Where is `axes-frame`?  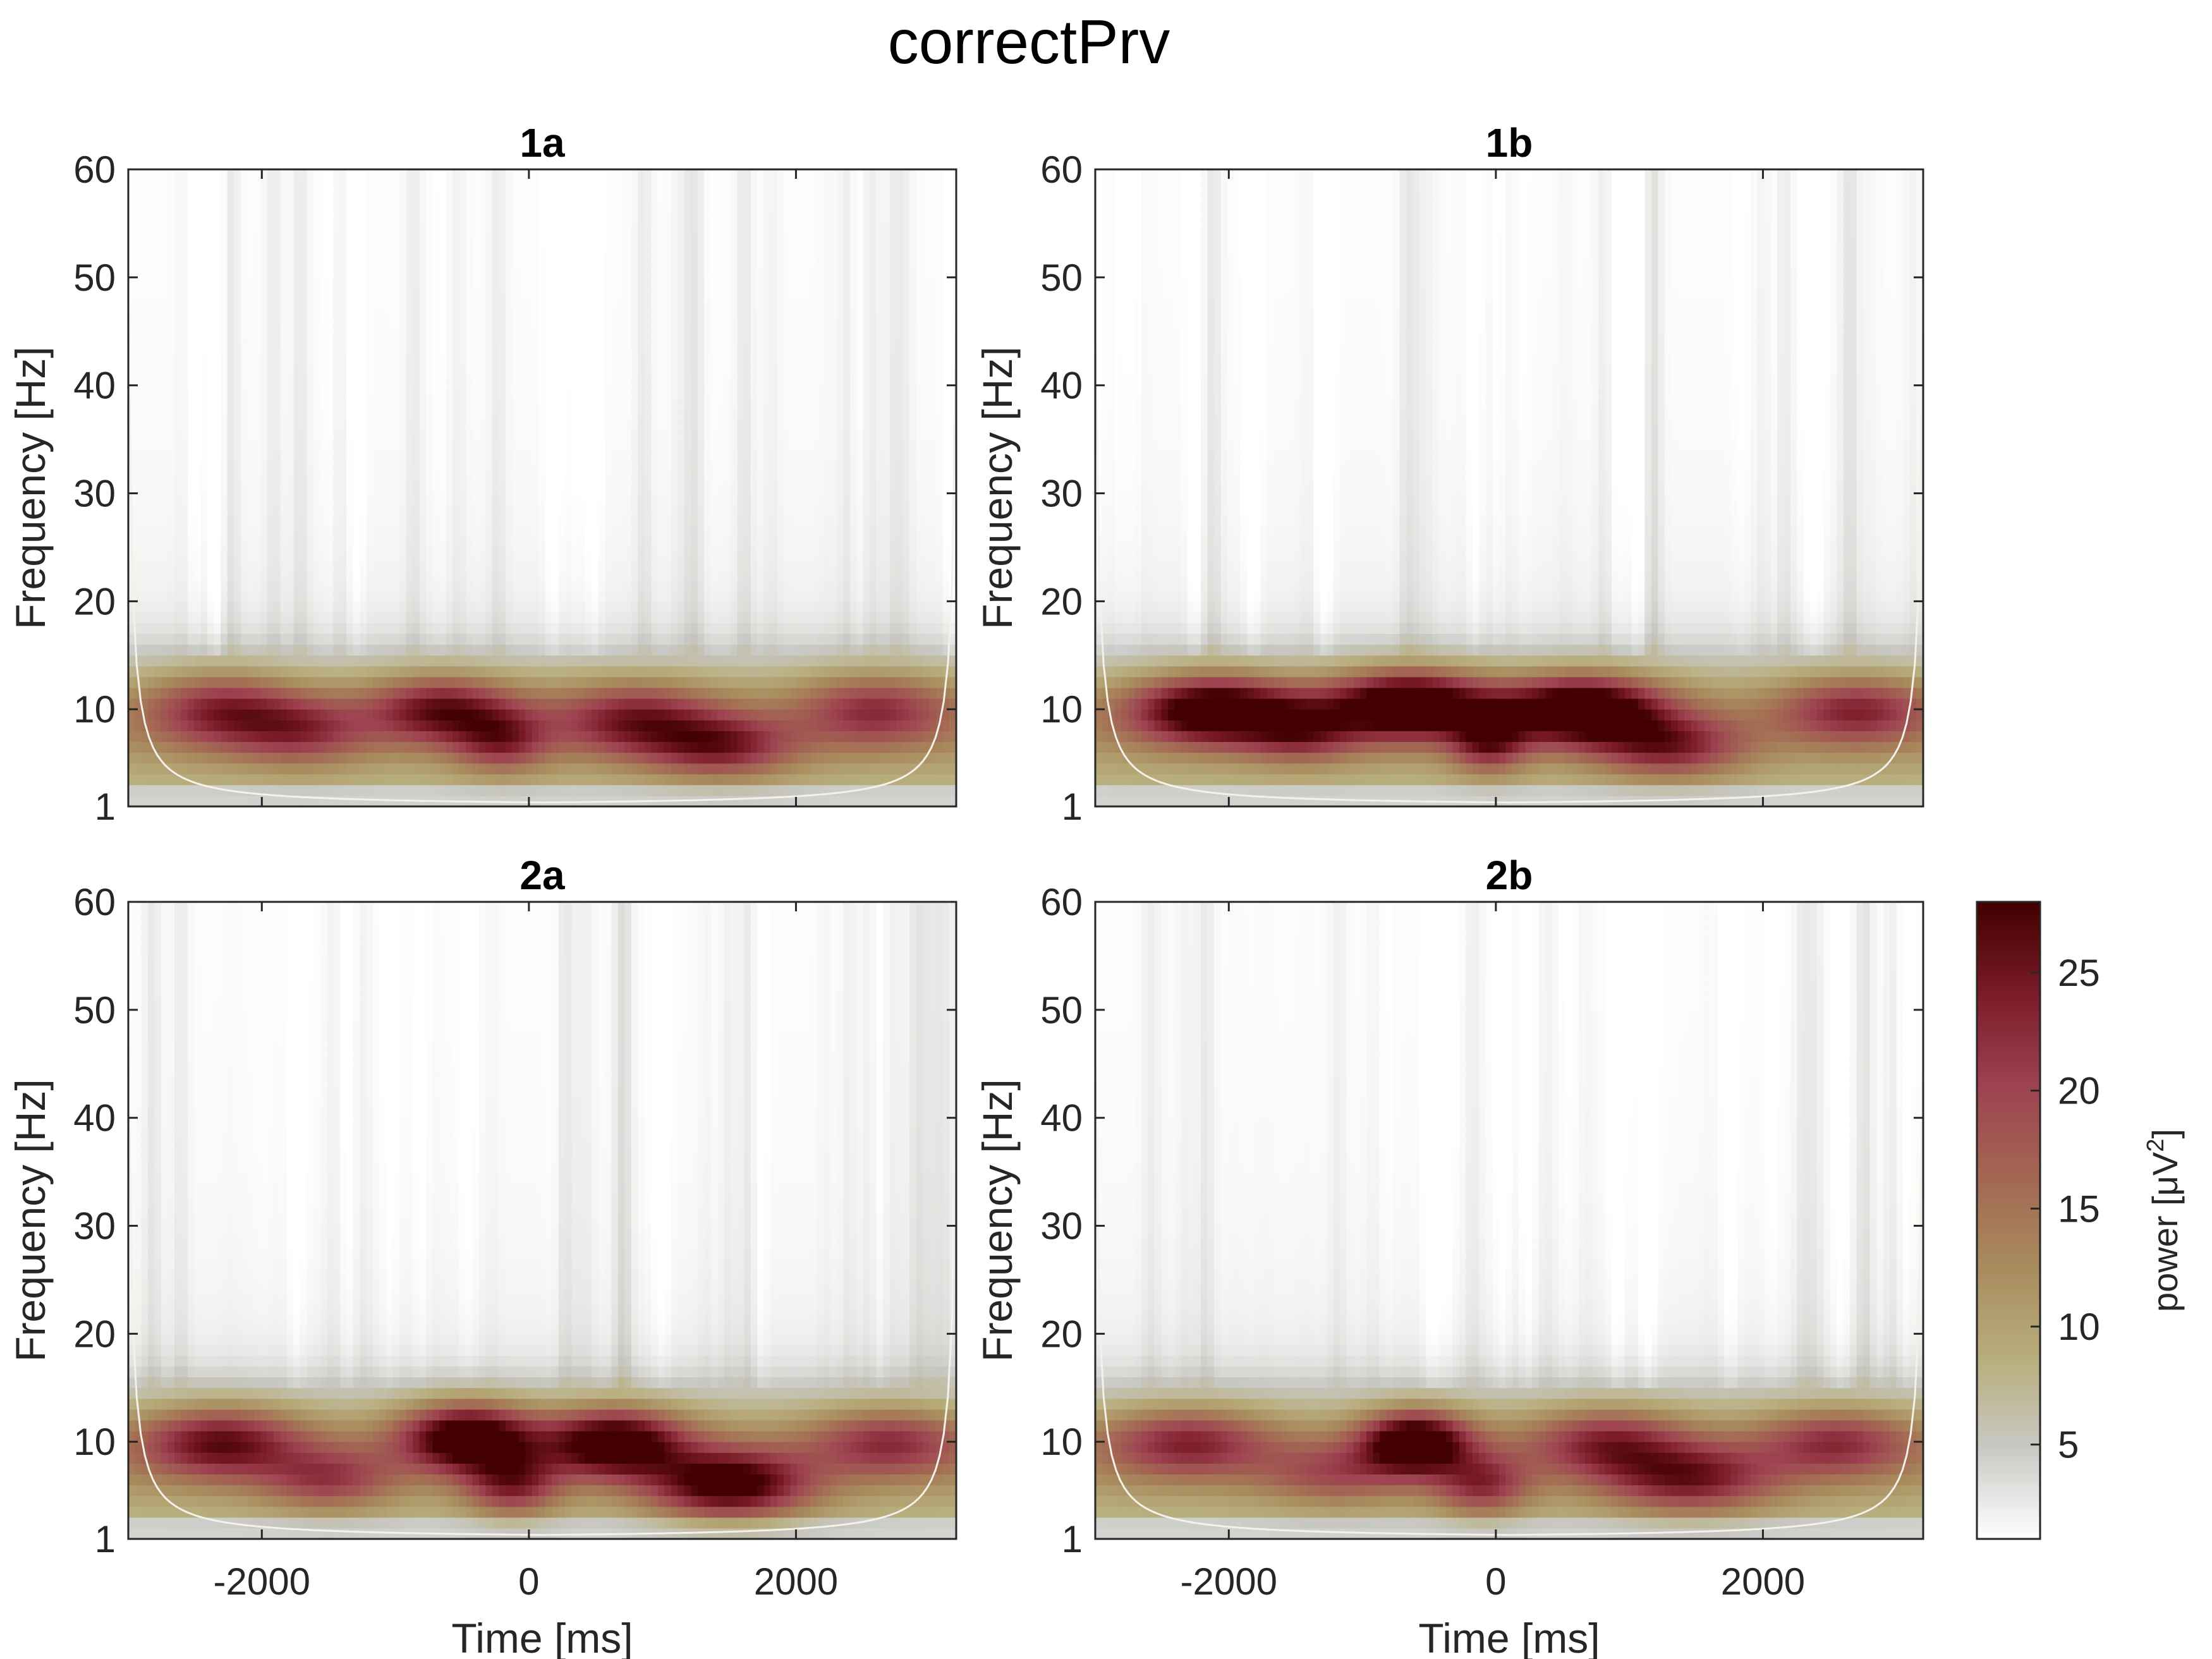
axes-frame is located at coordinates (1509, 488).